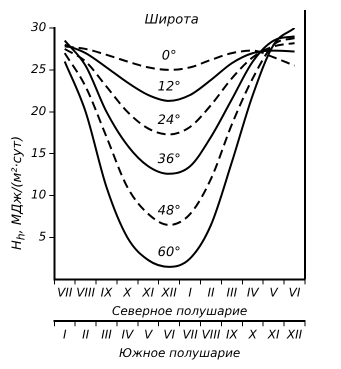 Image resolution: width=341 pixels, height=369 pixels. Describe the element at coordinates (253, 335) in the screenshot. I see `text: X` at that location.